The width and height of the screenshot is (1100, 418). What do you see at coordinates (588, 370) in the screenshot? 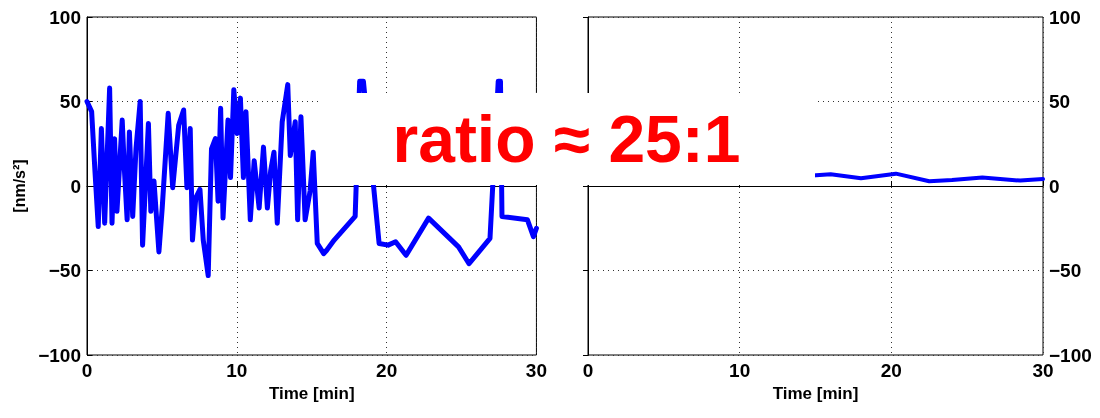
I see `x-tick-label: 0` at bounding box center [588, 370].